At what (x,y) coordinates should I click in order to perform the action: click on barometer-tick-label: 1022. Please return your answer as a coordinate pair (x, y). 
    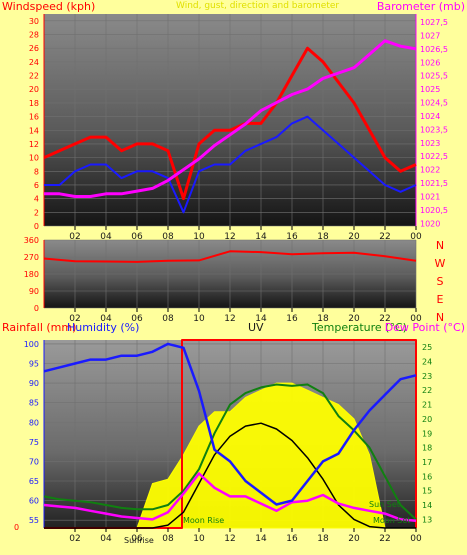
    Looking at the image, I should click on (430, 170).